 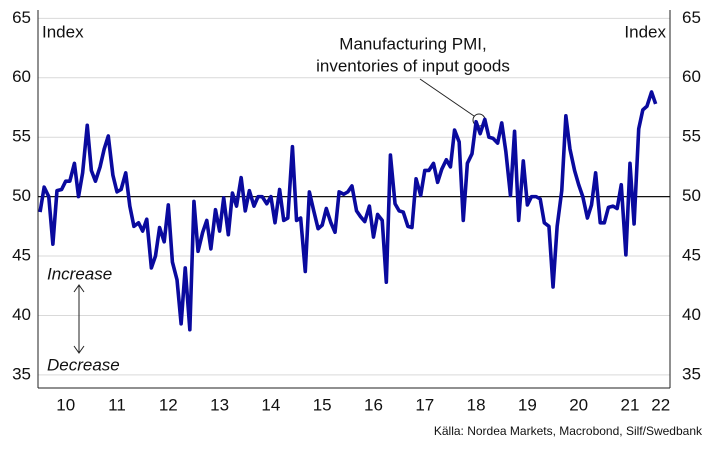 What do you see at coordinates (168, 404) in the screenshot?
I see `x-tick-label: 12` at bounding box center [168, 404].